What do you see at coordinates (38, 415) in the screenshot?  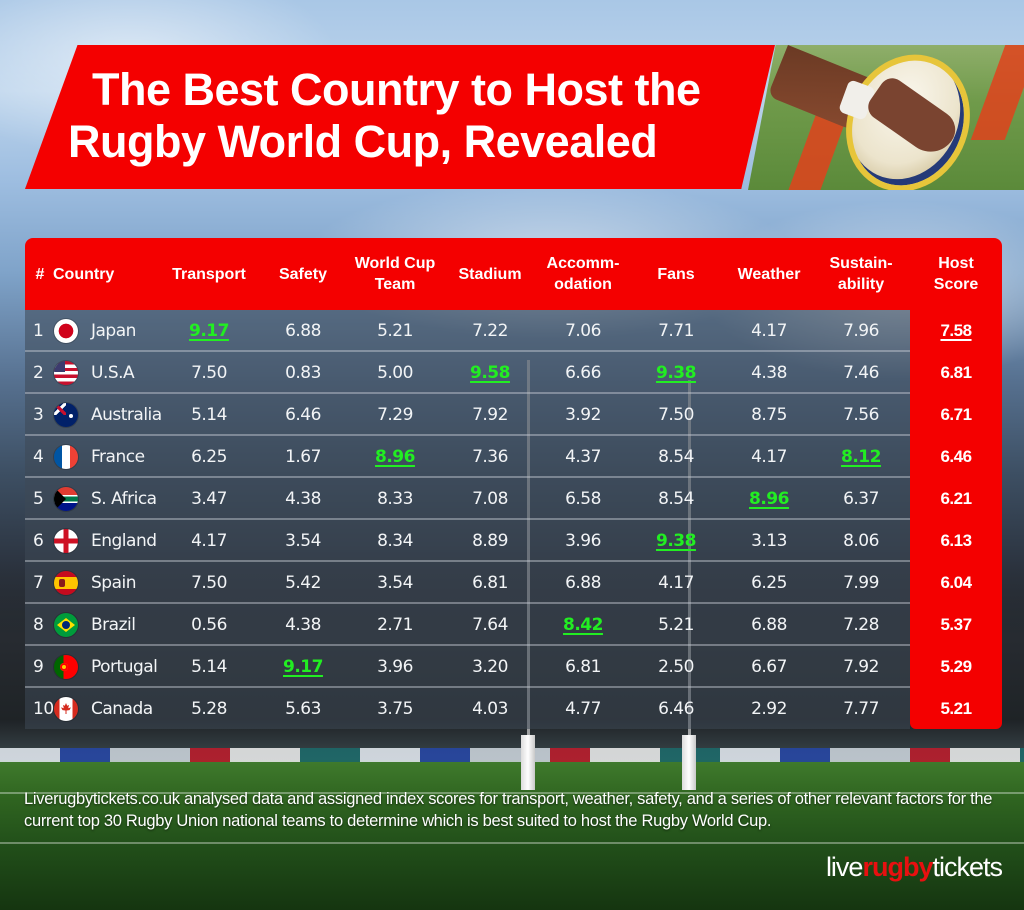 I see `rank-cell: 3` at bounding box center [38, 415].